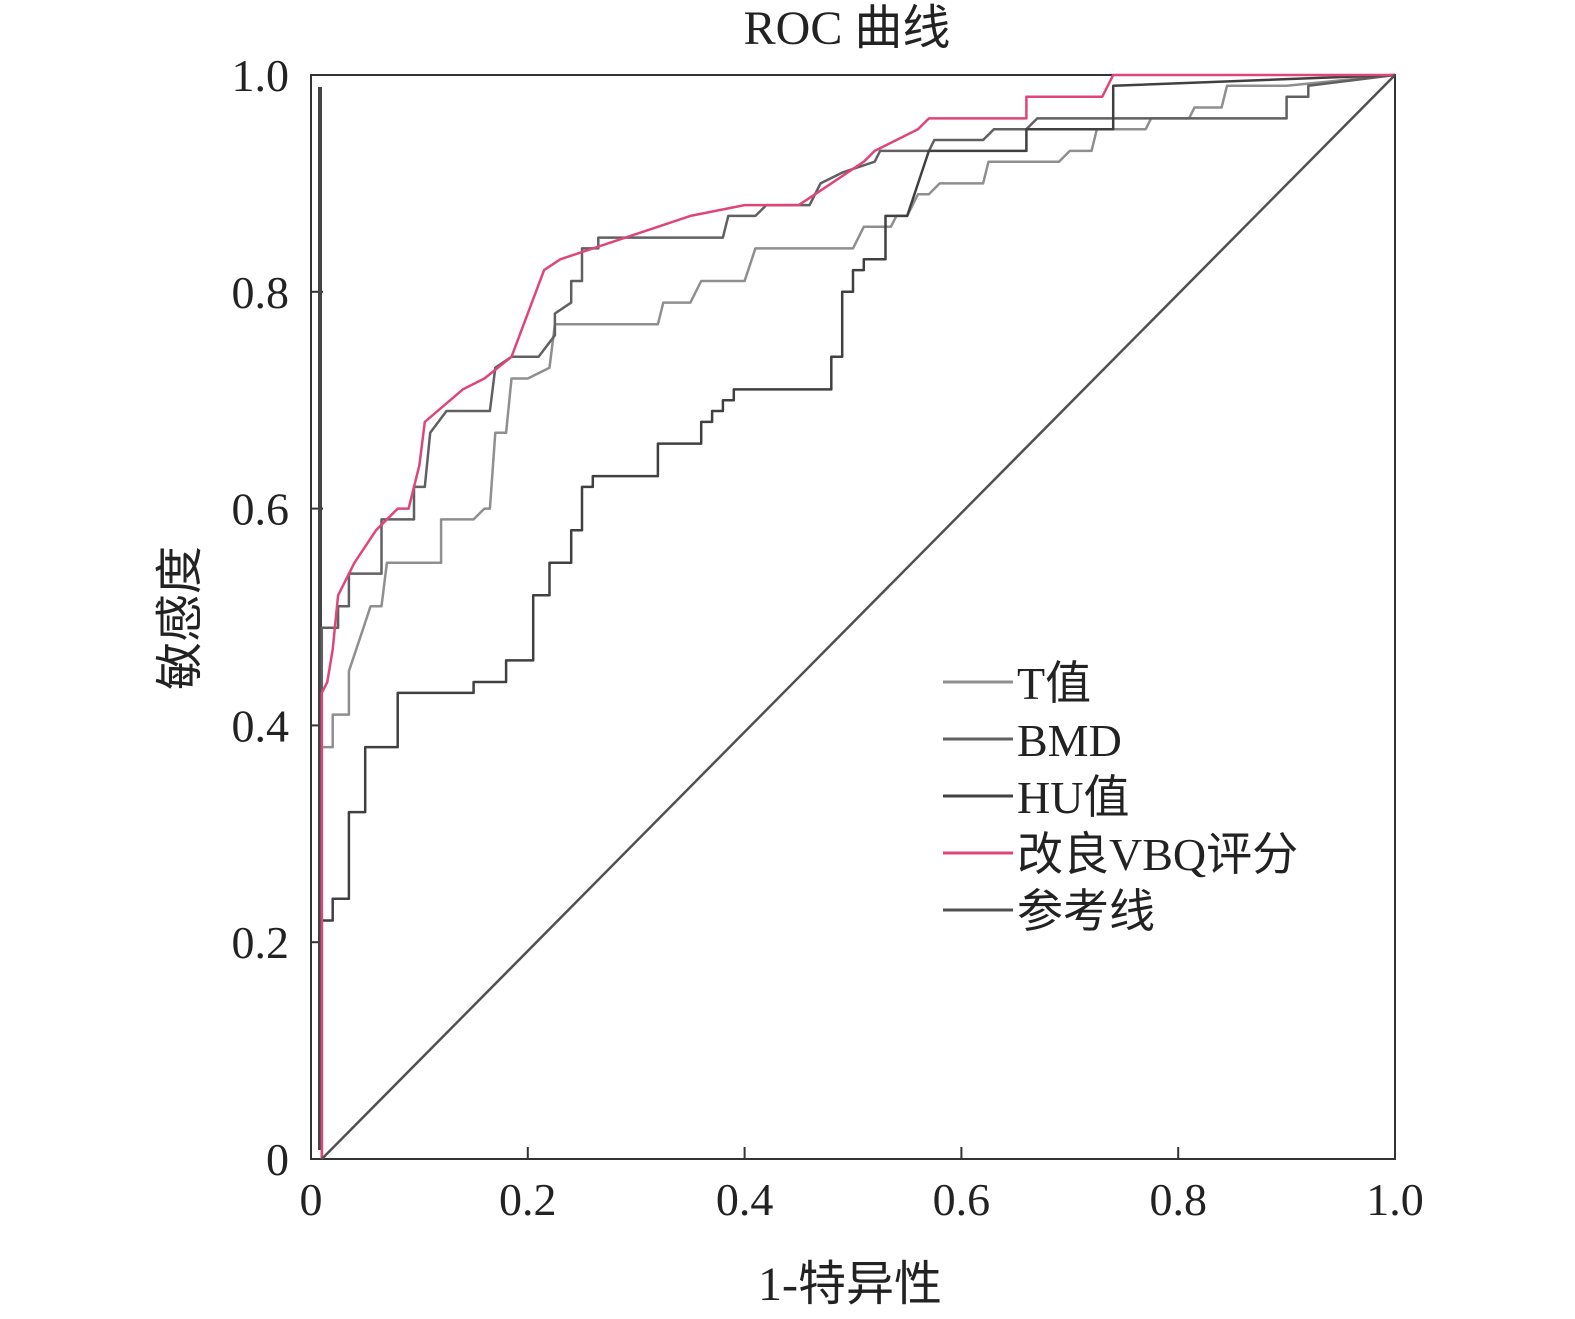 The image size is (1575, 1319). Describe the element at coordinates (1054, 683) in the screenshot. I see `legend-label: T值` at that location.